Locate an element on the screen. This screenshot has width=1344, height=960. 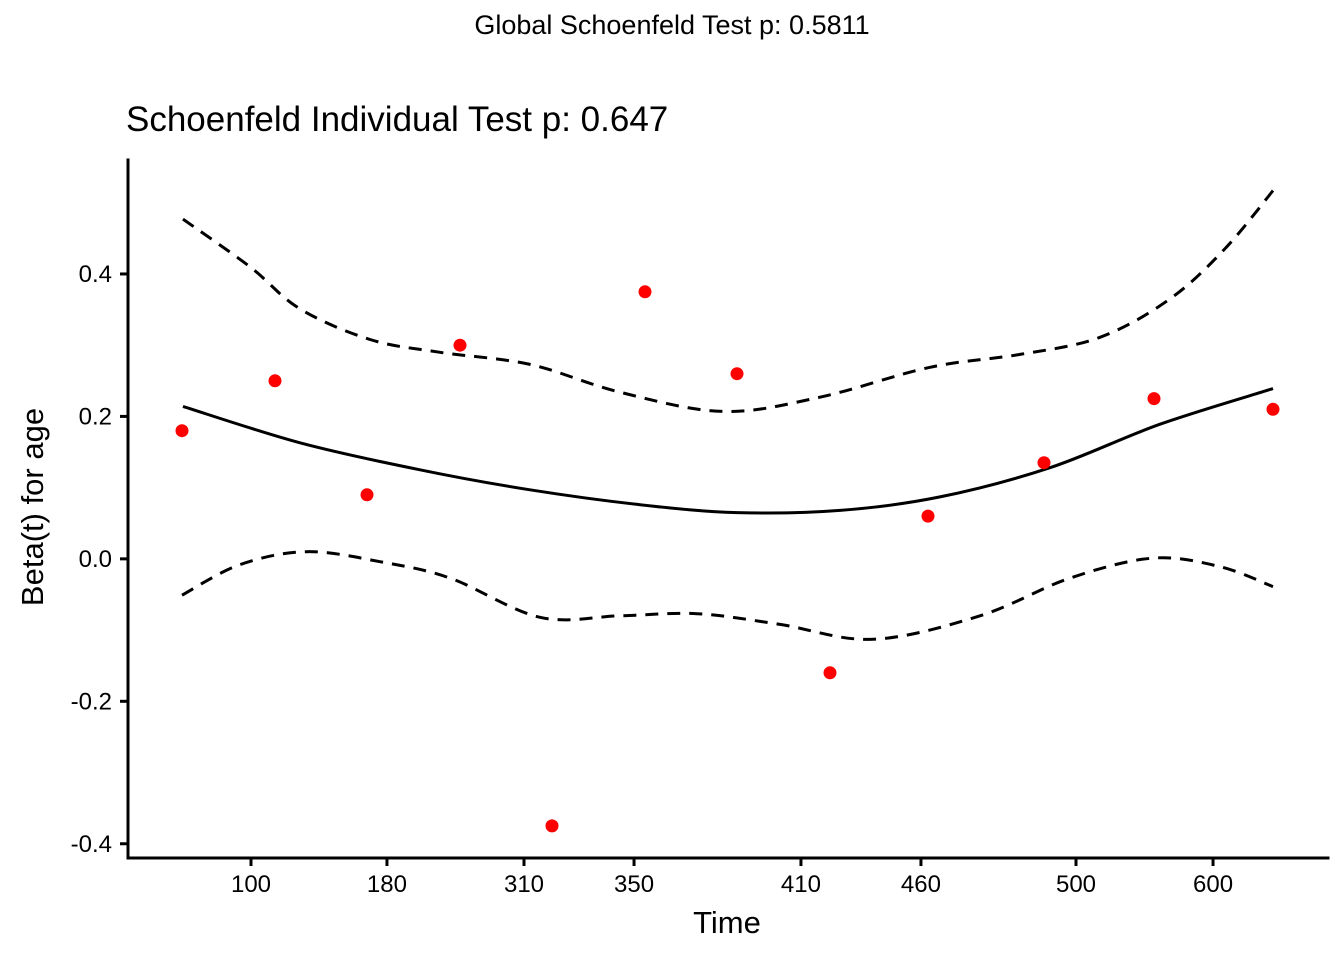
global-test-title: Global Schoenfeld Test p: 0.5811 is located at coordinates (672, 25).